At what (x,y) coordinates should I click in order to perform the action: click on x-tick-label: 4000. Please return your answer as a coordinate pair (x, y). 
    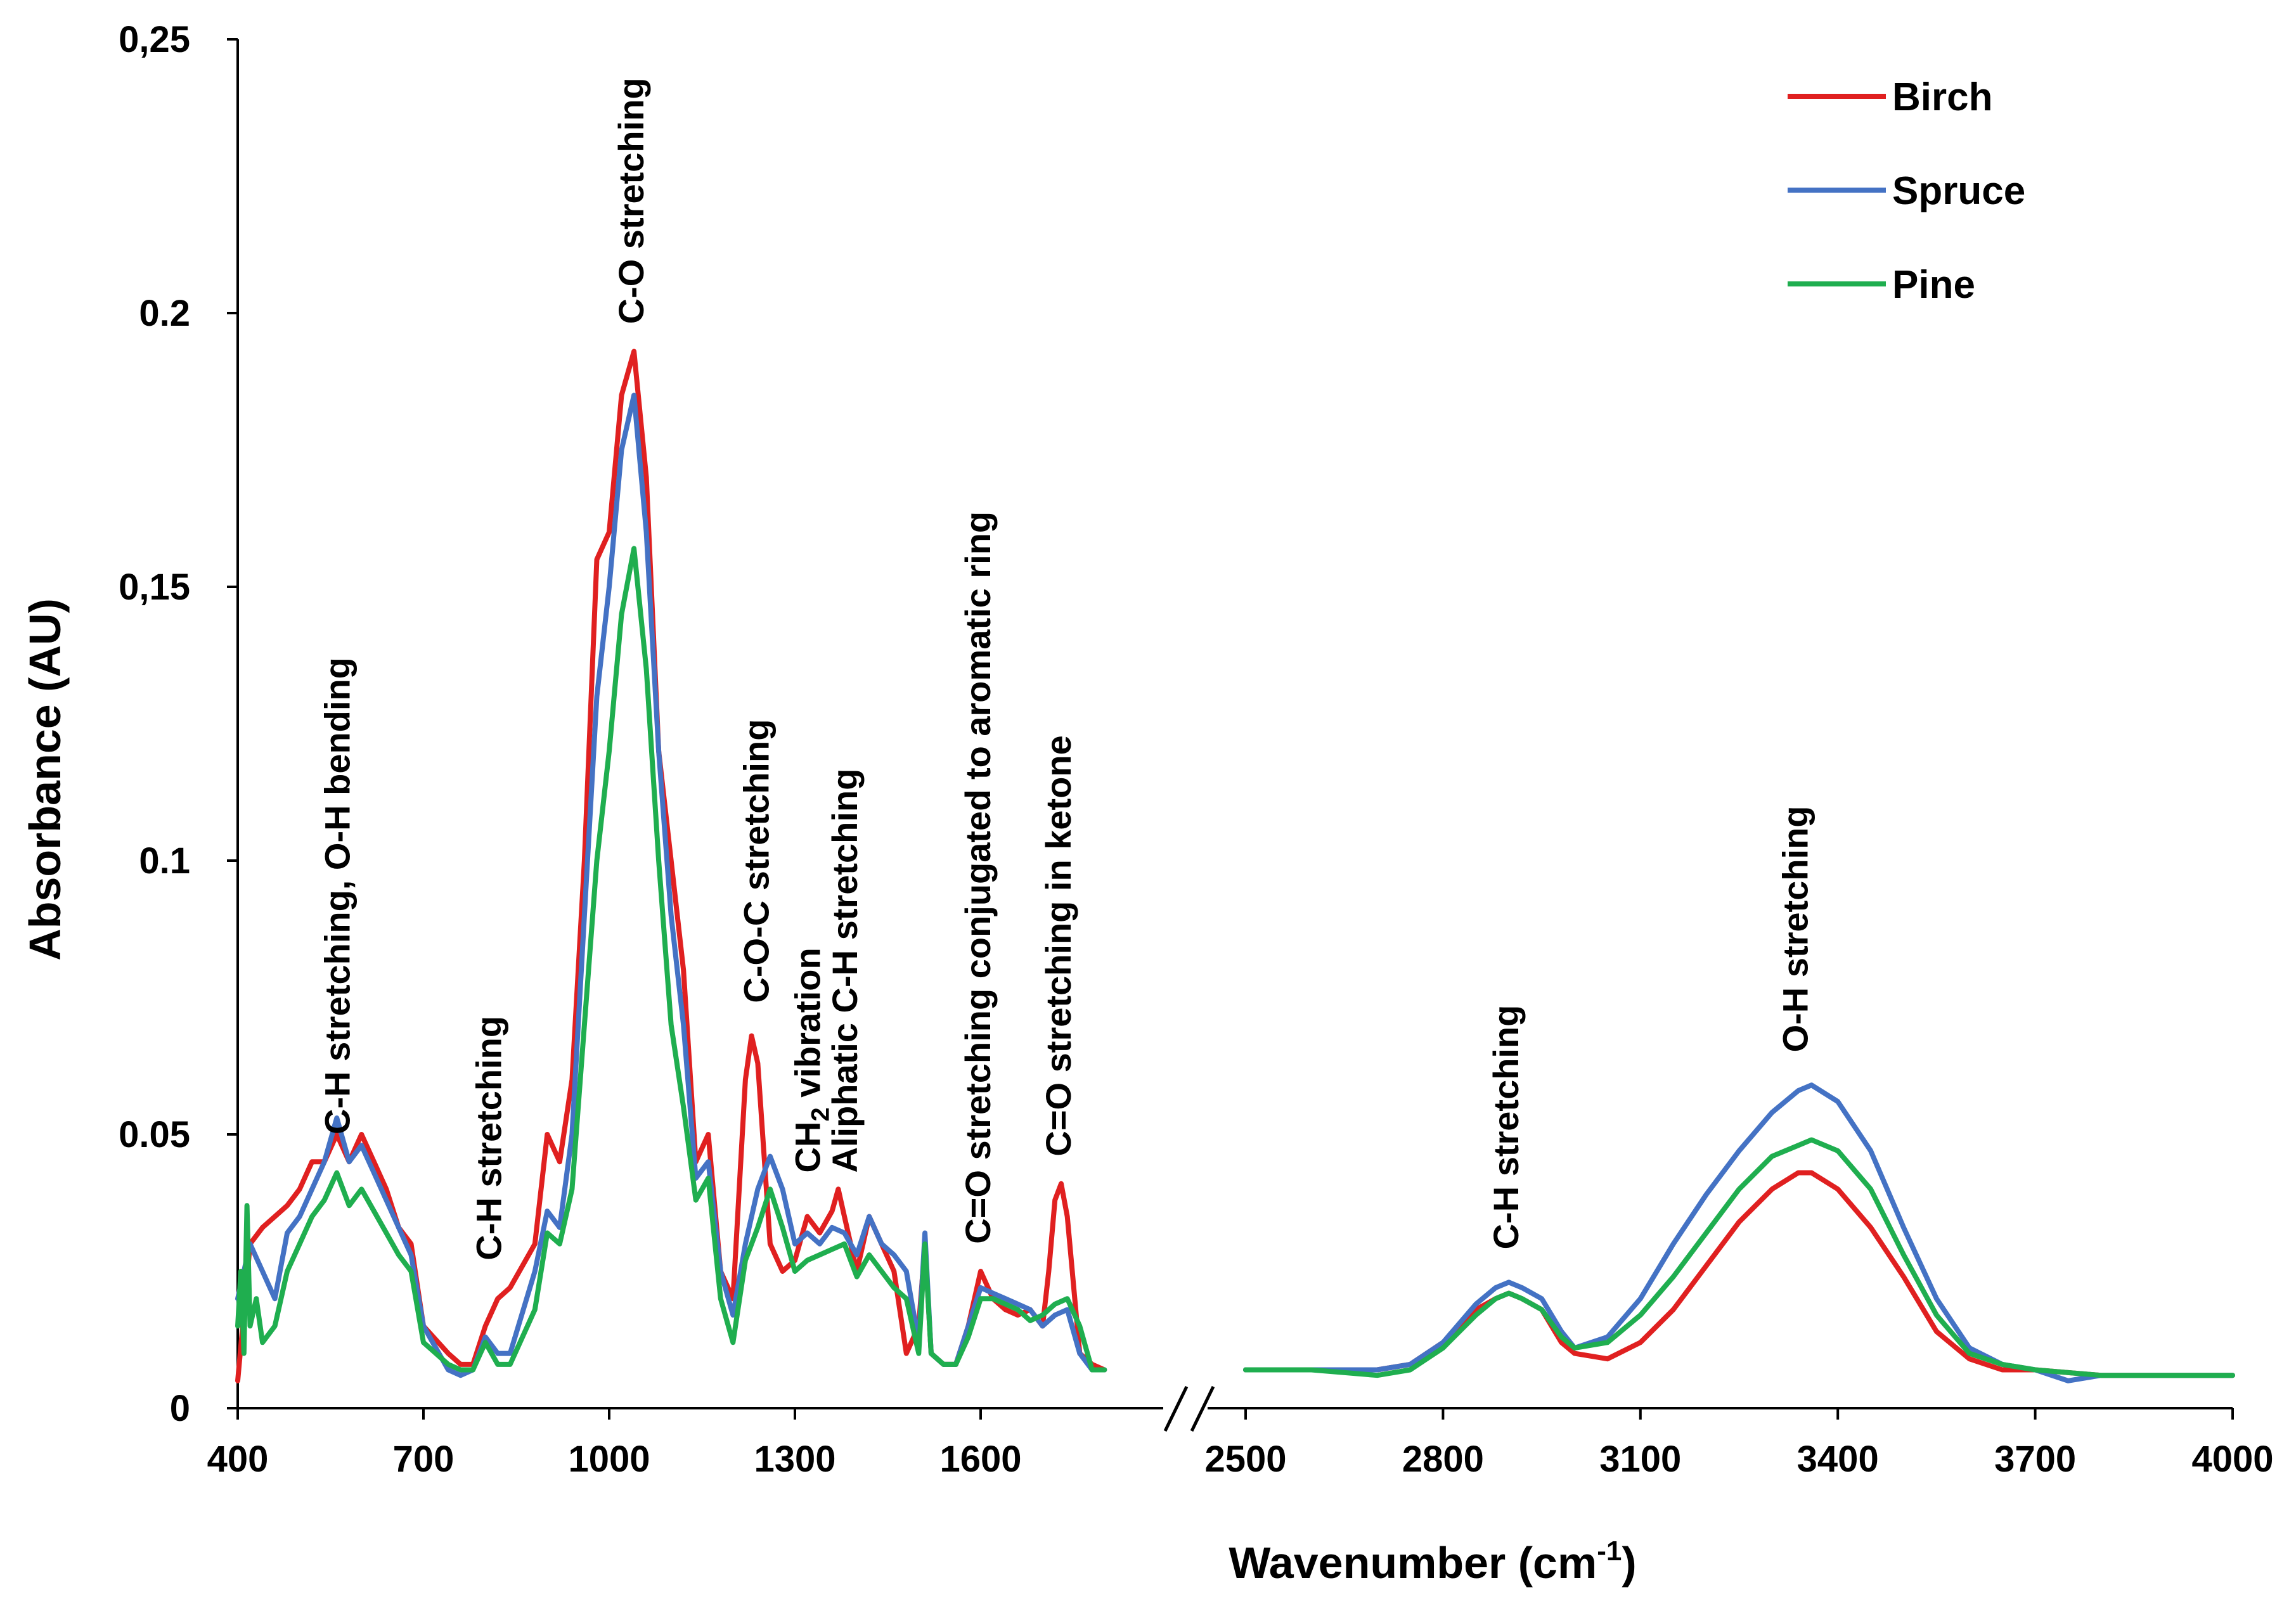
    Looking at the image, I should click on (2232, 1459).